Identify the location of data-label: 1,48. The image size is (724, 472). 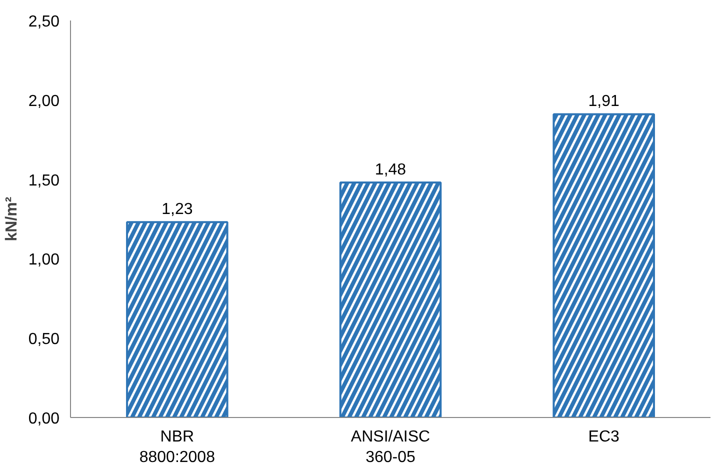
(390, 169).